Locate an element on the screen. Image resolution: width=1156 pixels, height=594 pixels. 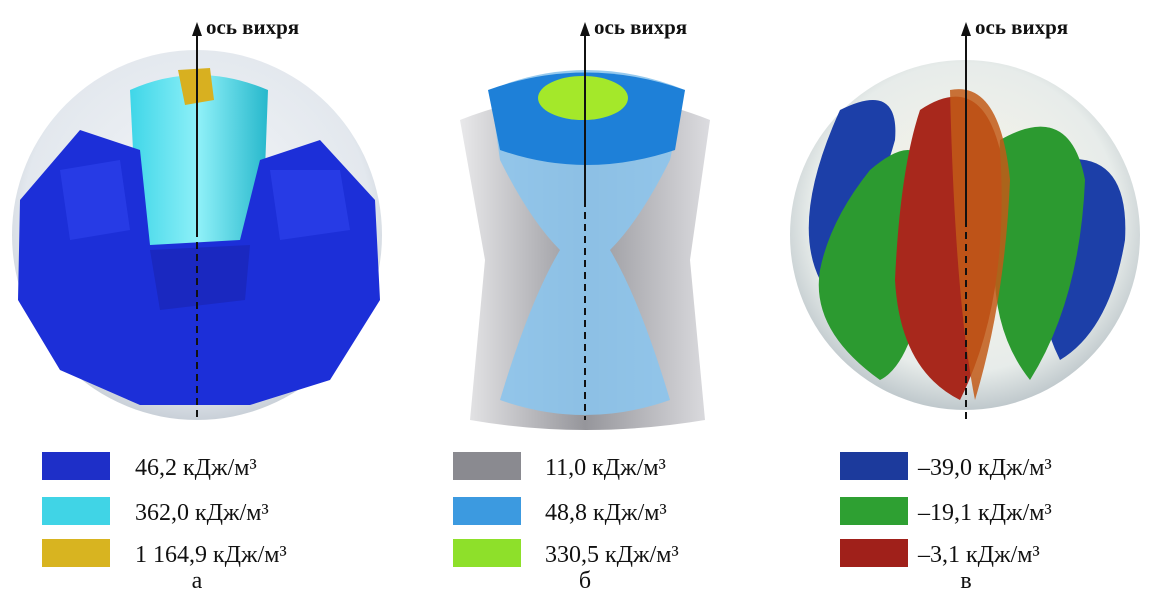
legend-label: –39,0 кДж/м³ is located at coordinates (984, 468).